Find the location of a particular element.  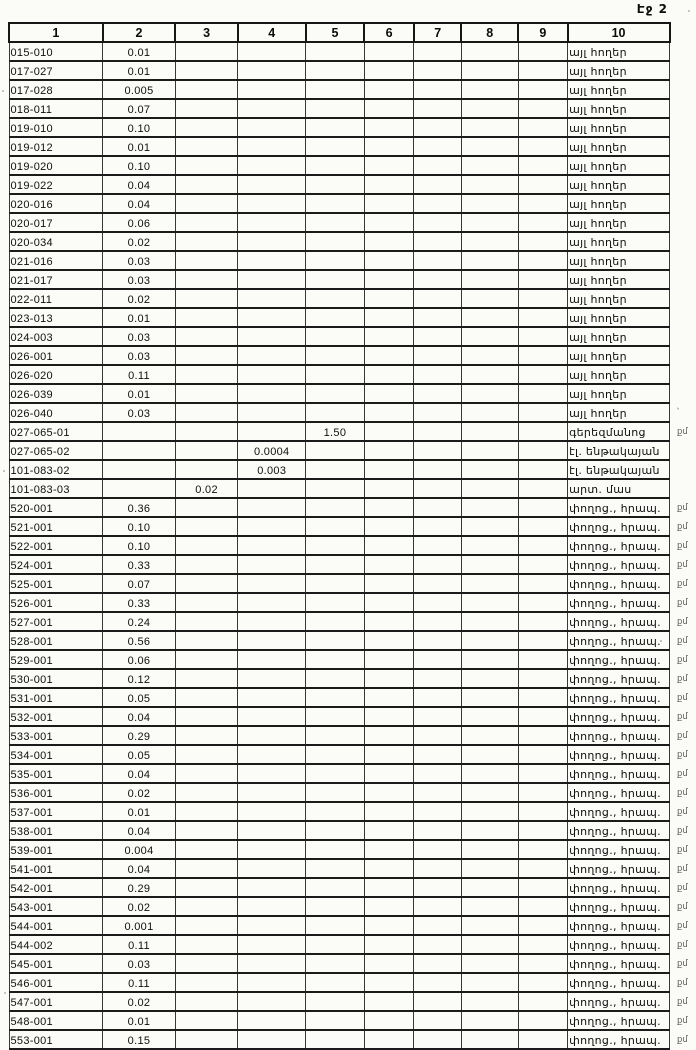

parcel-code-cell: 019-010 is located at coordinates (56, 127).